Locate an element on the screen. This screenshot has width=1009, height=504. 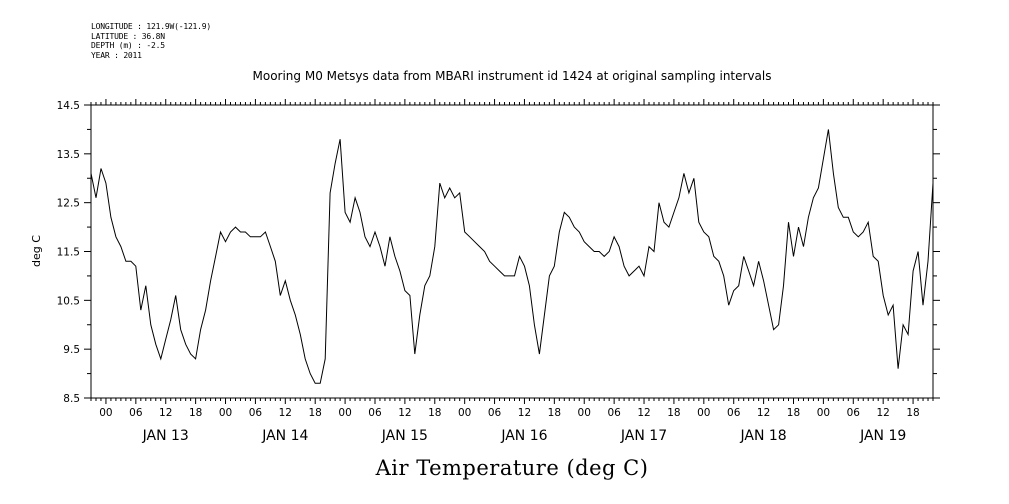
x-day-label: JAN 17 is located at coordinates (643, 436).